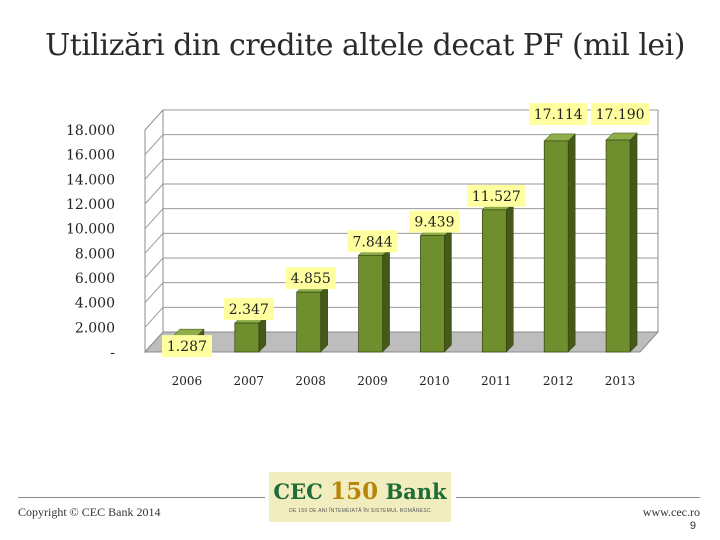 The image size is (720, 540). Describe the element at coordinates (310, 381) in the screenshot. I see `x-tick-label: 2008` at that location.